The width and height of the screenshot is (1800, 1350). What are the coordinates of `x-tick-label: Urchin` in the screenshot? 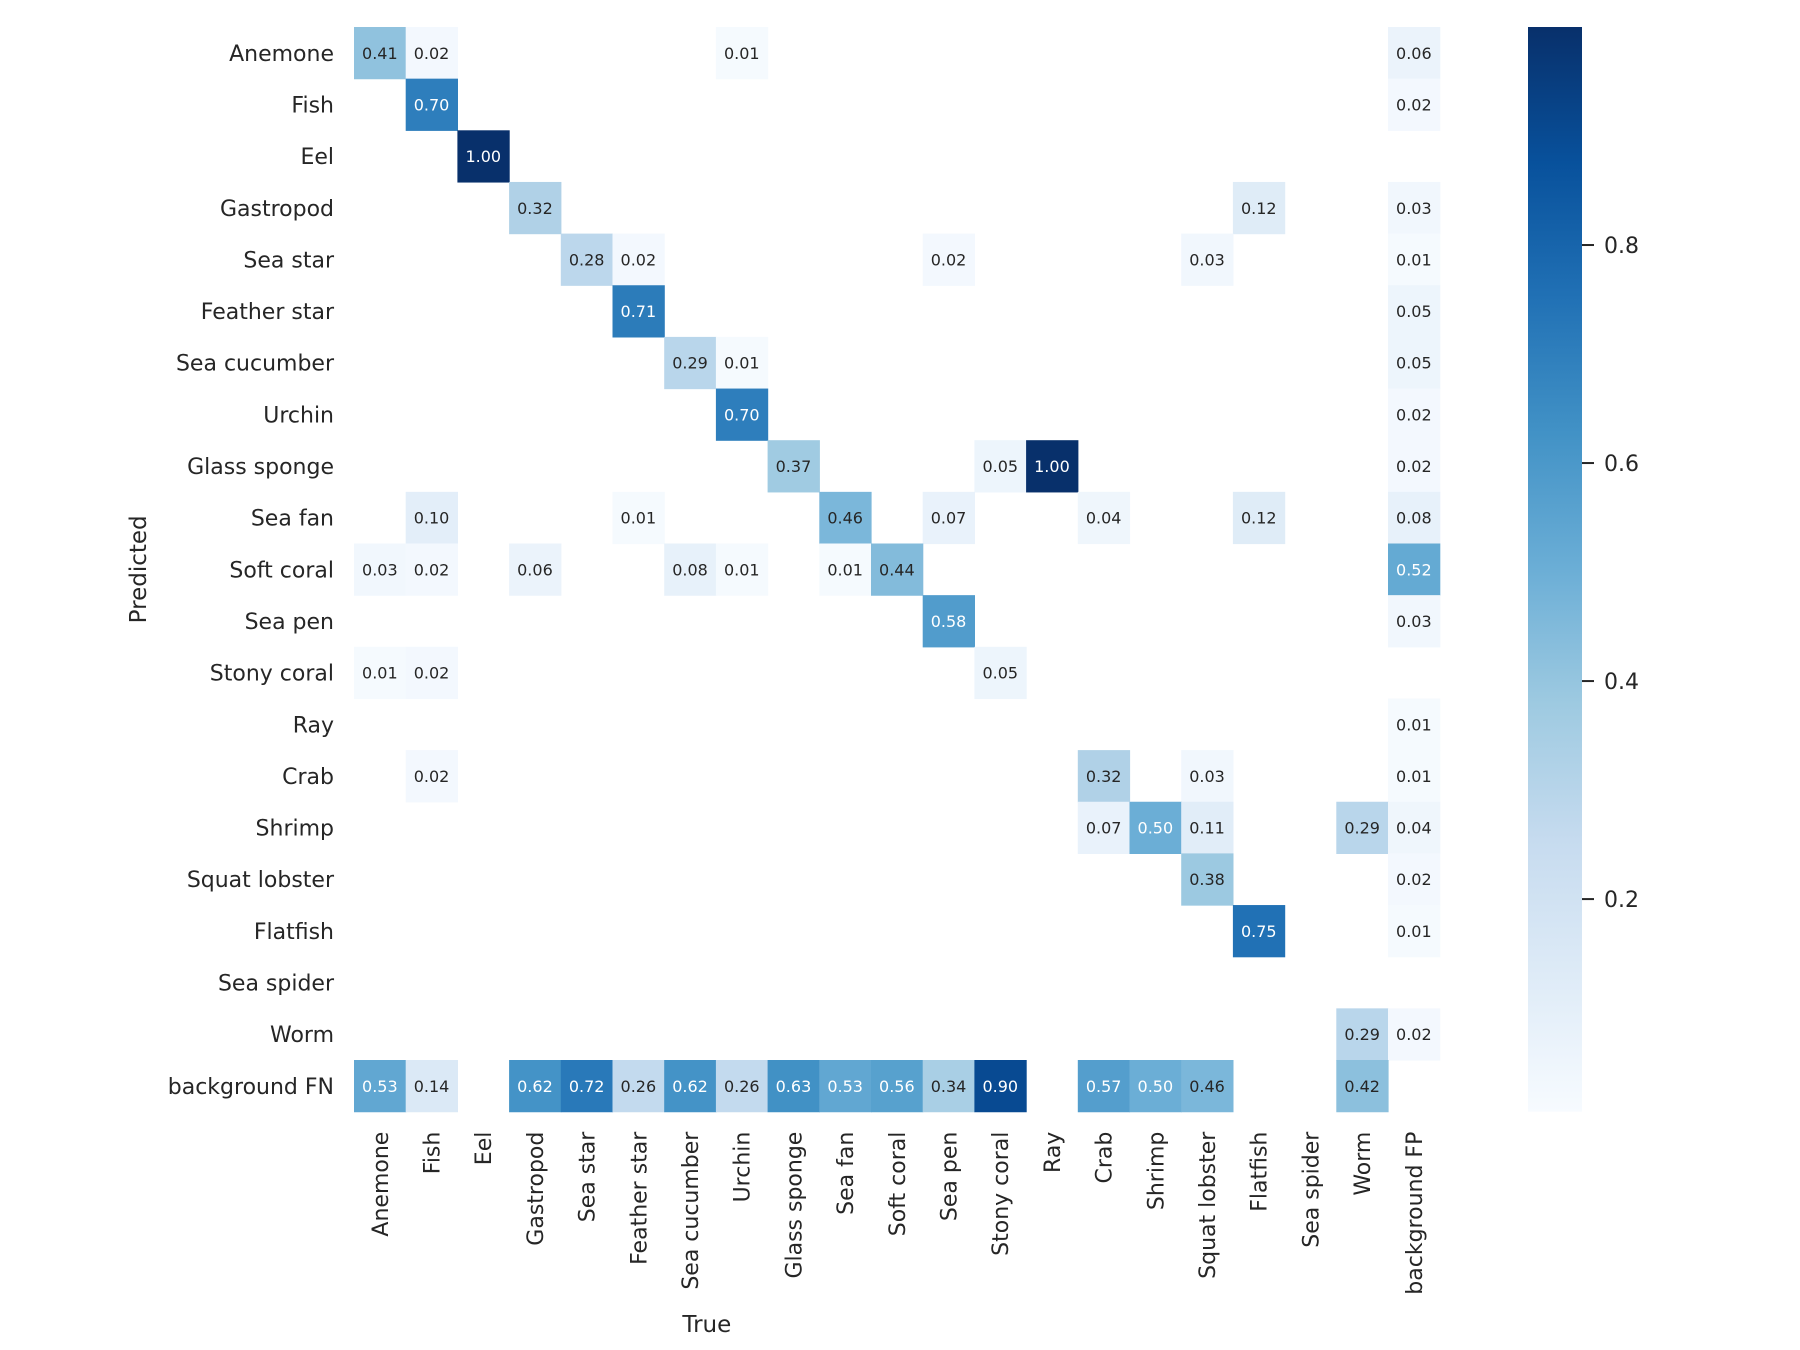 It's located at (743, 1167).